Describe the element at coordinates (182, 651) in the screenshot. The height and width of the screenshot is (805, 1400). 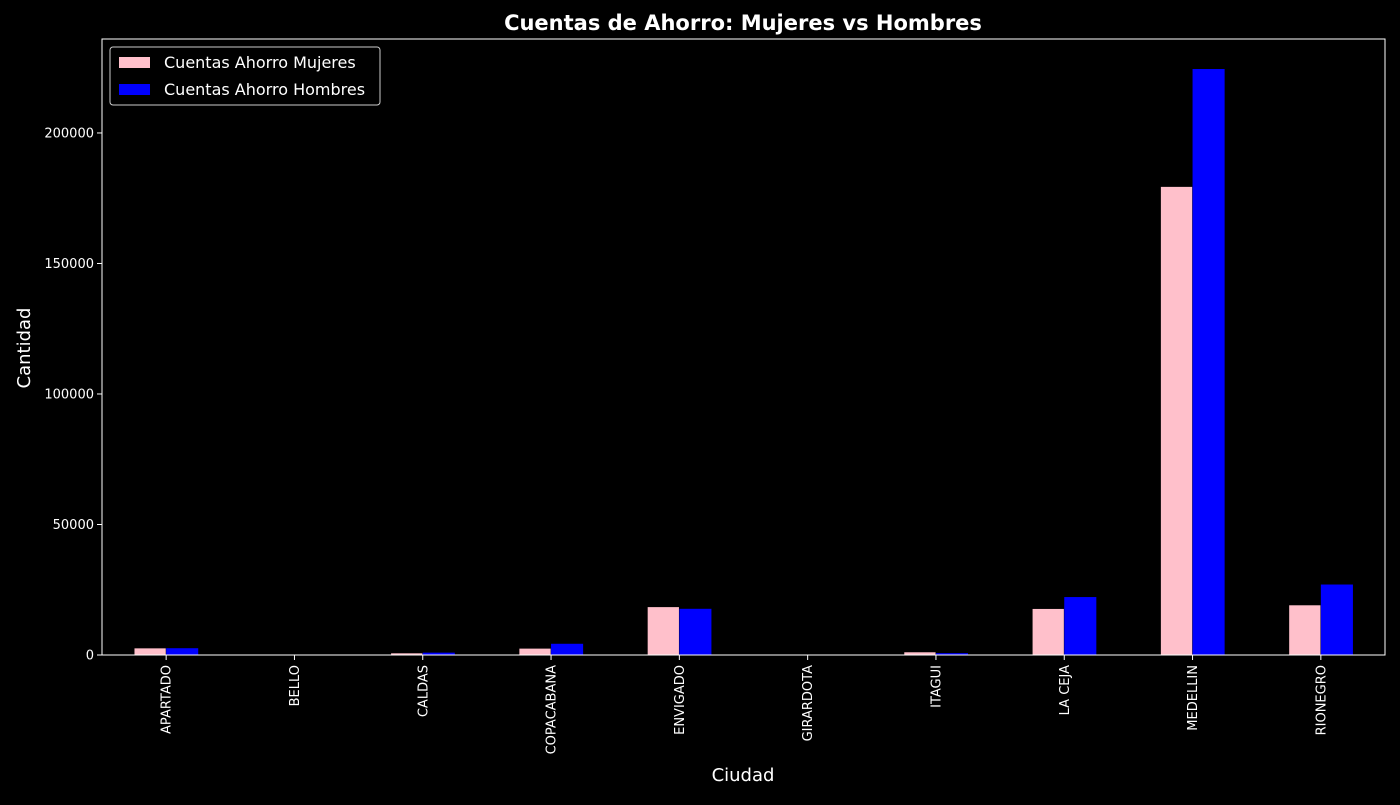
I see `bar-hombres-apartado` at that location.